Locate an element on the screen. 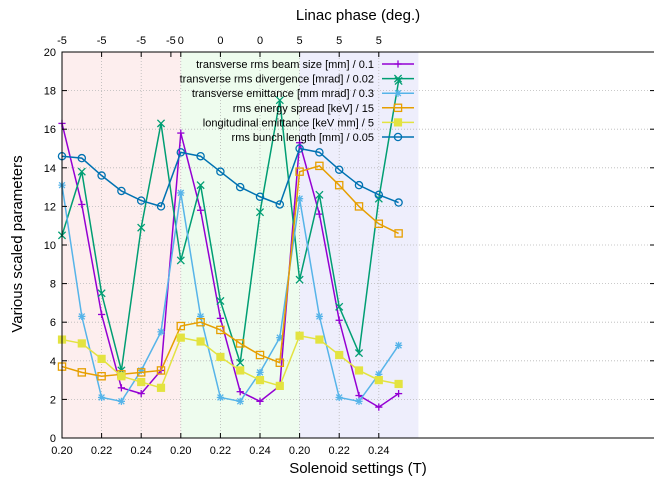 This screenshot has width=654, height=483. y-tick-label: 6 is located at coordinates (53, 323).